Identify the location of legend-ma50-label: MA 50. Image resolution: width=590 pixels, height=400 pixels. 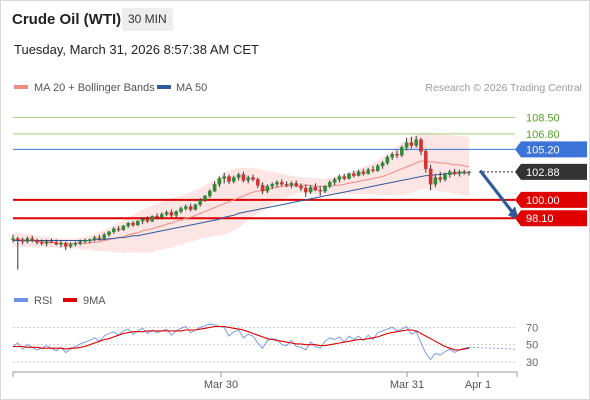
(191, 88).